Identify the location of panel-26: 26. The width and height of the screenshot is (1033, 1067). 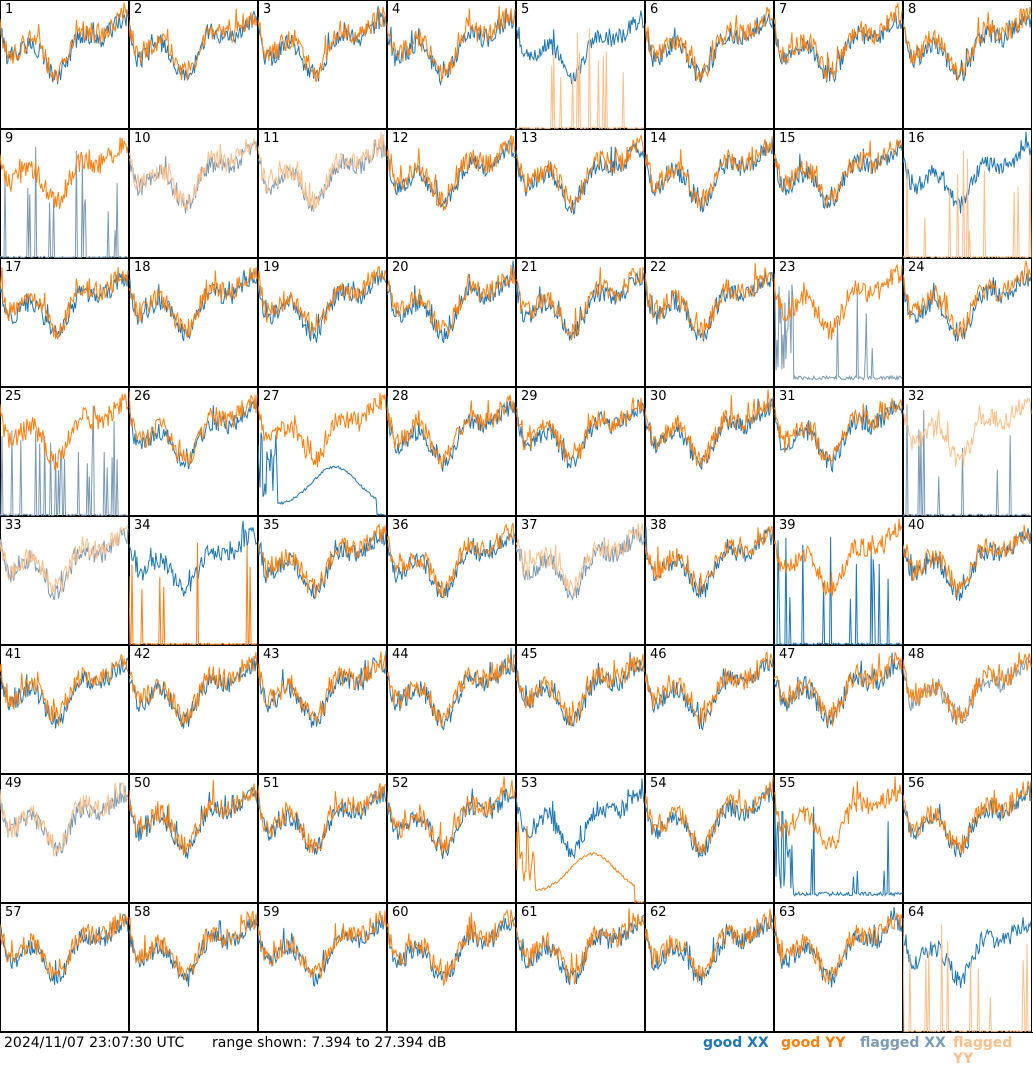
(193, 451).